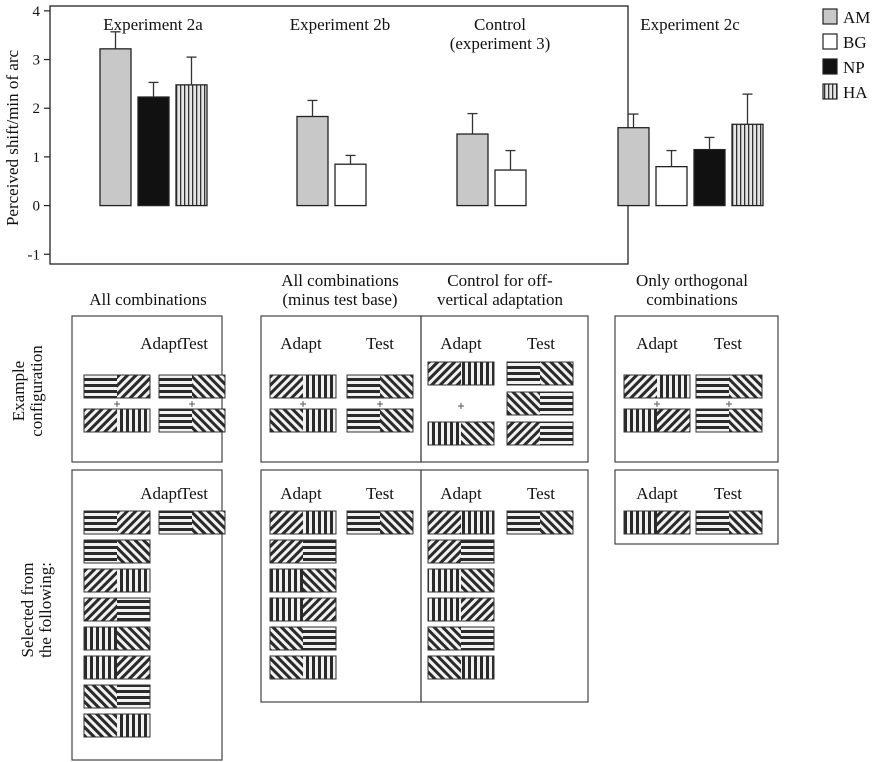  What do you see at coordinates (504, 389) in the screenshot?
I see `example-box` at bounding box center [504, 389].